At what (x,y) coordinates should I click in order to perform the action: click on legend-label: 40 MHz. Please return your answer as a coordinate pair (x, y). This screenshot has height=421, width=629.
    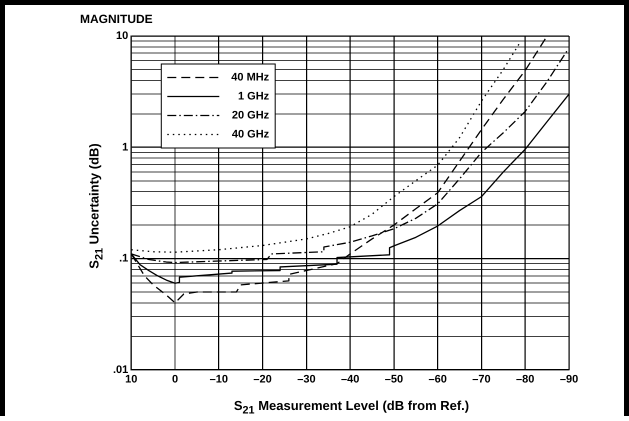
    Looking at the image, I should click on (250, 78).